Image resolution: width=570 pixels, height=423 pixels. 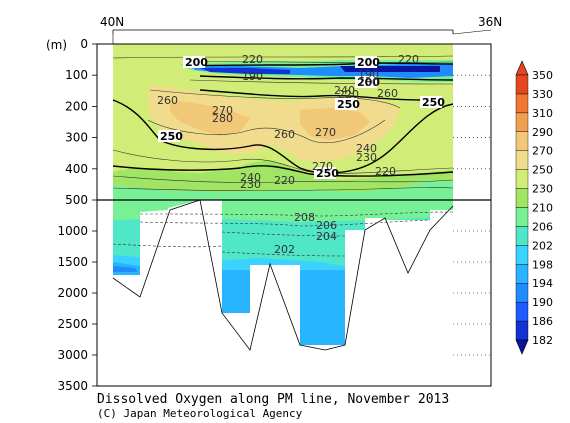 What do you see at coordinates (167, 100) in the screenshot?
I see `contour-label-260-a: 260` at bounding box center [167, 100].